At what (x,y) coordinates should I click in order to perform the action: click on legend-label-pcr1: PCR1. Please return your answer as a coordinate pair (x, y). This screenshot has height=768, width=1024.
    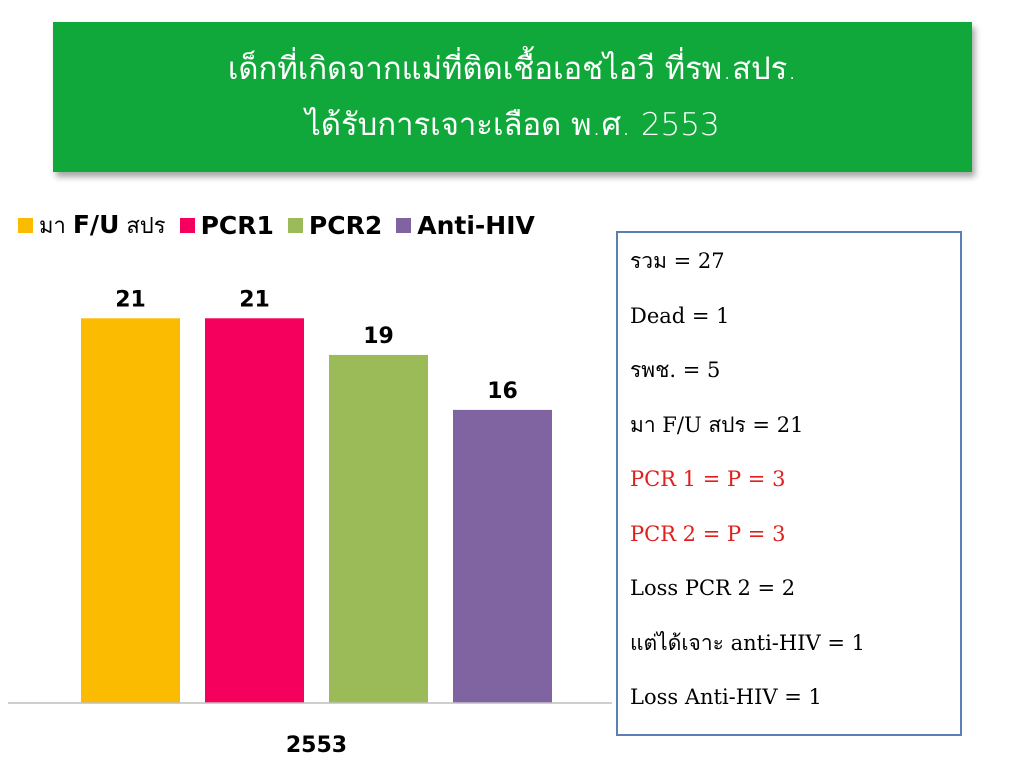
    Looking at the image, I should click on (237, 225).